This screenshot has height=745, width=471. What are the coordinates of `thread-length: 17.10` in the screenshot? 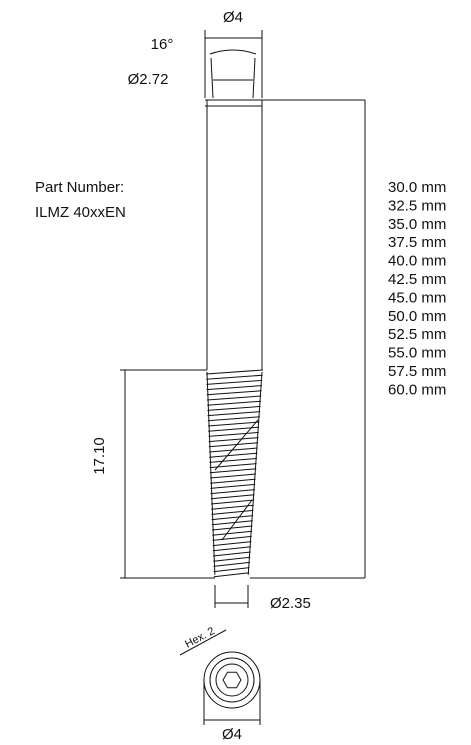 It's located at (99, 456).